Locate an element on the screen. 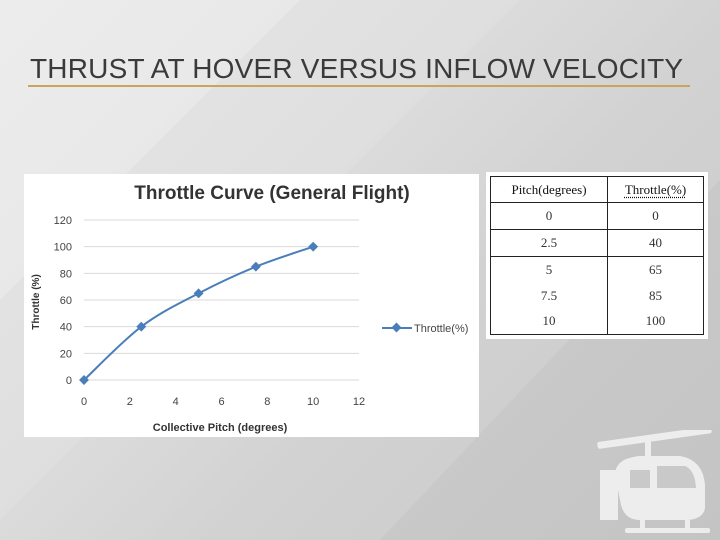 Image resolution: width=720 pixels, height=540 pixels. x-tick-label: 10 is located at coordinates (313, 402).